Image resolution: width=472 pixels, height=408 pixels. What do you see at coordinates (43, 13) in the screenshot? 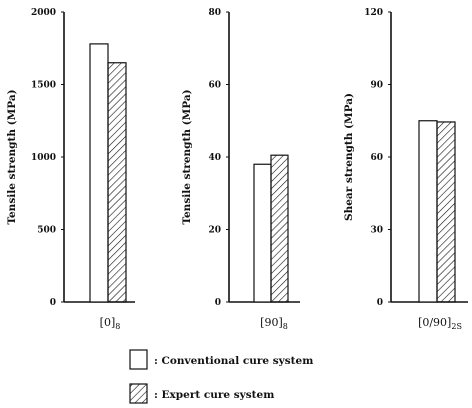
I see `panel-1-tick-label-4: 2000` at bounding box center [43, 13].